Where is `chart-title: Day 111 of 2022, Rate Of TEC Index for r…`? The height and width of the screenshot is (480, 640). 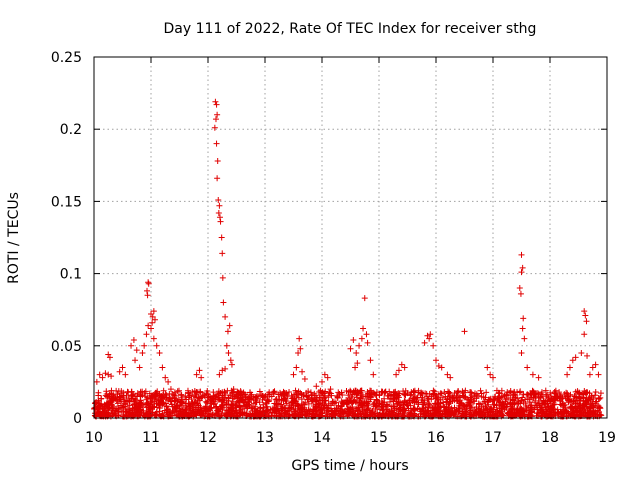
chart-title: Day 111 of 2022, Rate Of TEC Index for r… is located at coordinates (350, 29).